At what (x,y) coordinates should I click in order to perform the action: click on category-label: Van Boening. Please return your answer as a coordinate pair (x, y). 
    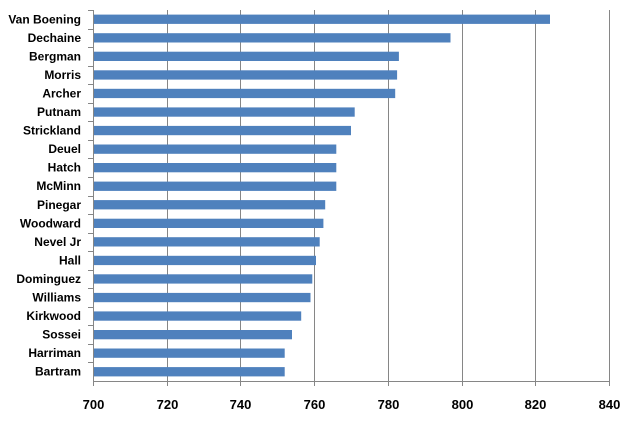
    Looking at the image, I should click on (44, 19).